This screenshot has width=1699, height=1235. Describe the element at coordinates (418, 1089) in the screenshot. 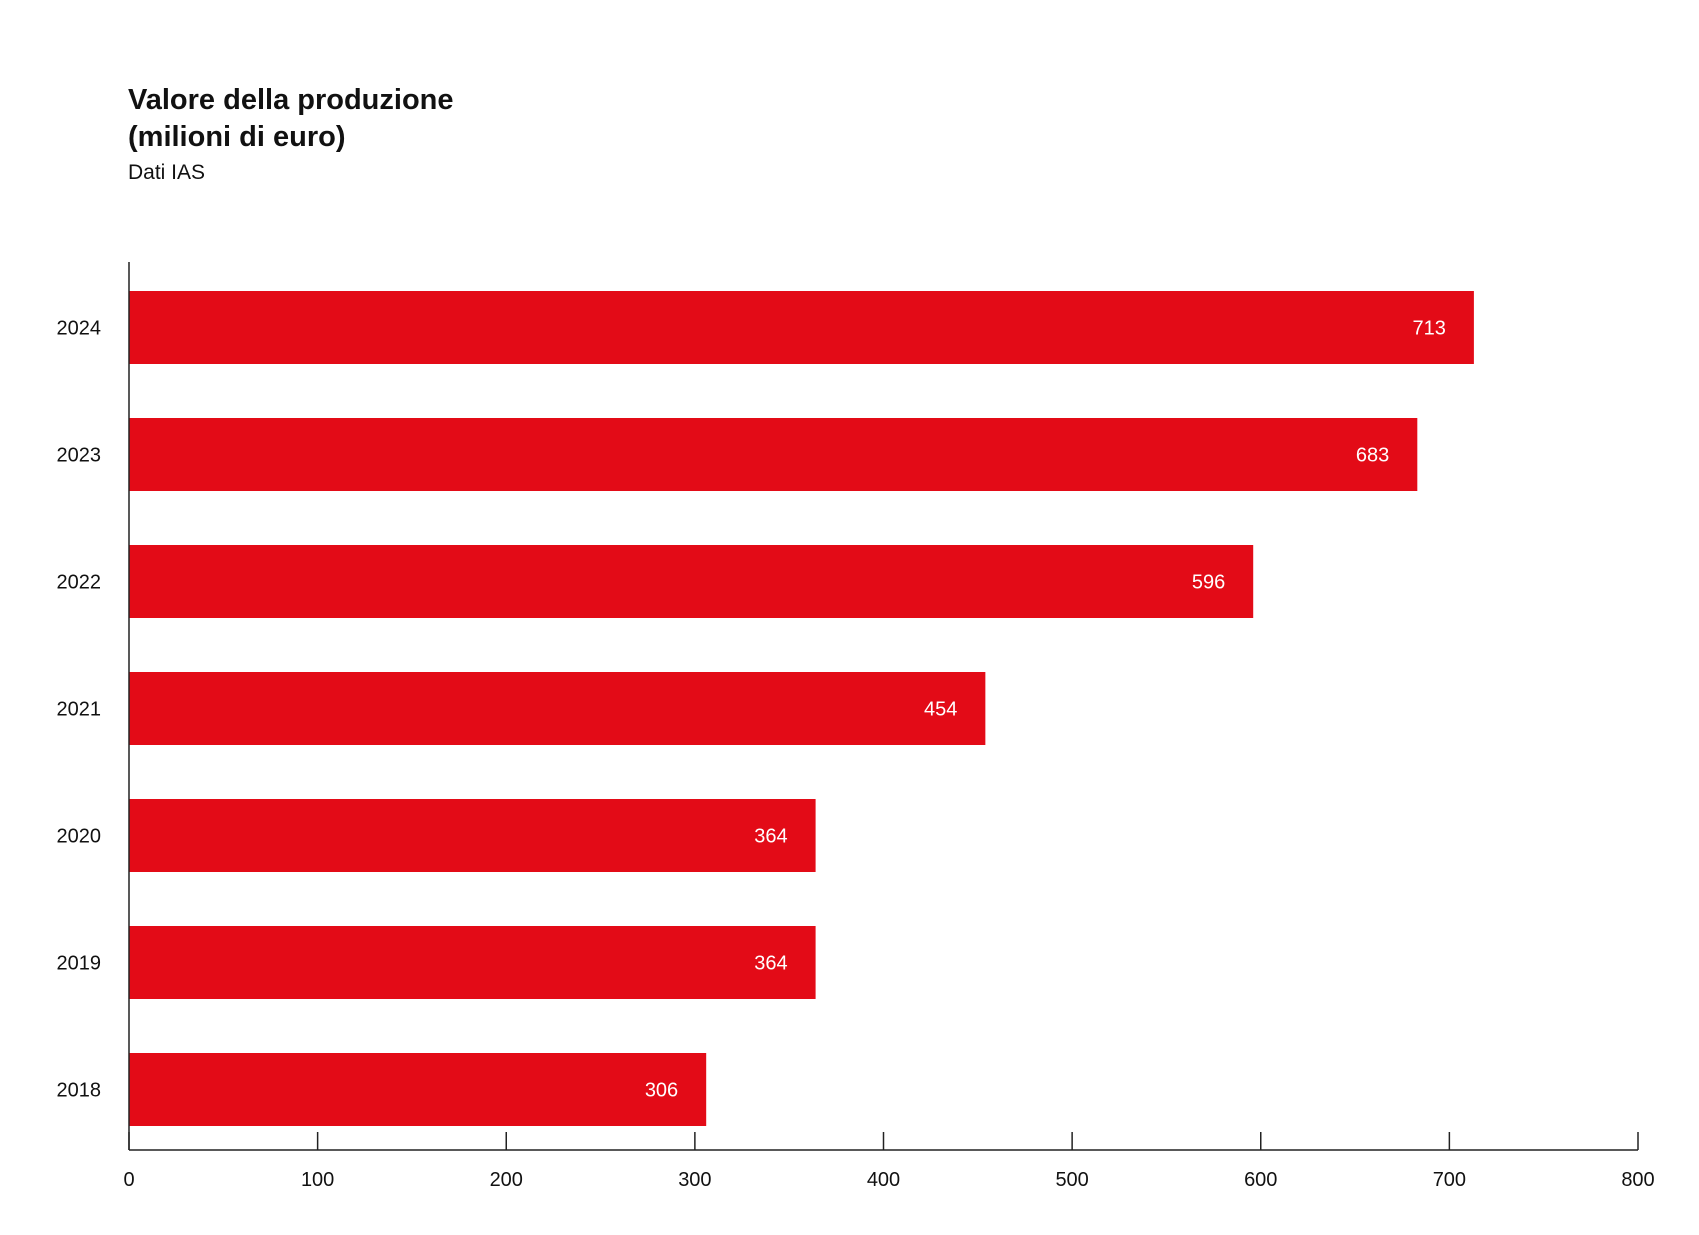

I see `bar-2018` at that location.